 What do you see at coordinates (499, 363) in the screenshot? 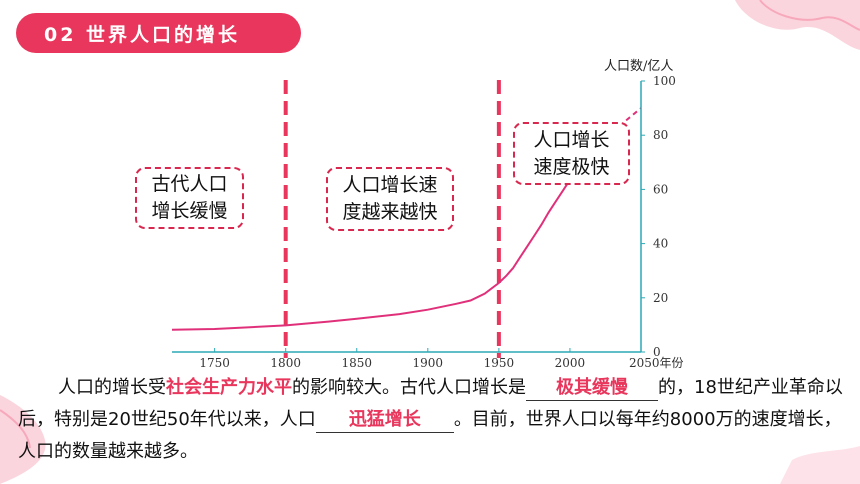
I see `x-tick-label: 1950` at bounding box center [499, 363].